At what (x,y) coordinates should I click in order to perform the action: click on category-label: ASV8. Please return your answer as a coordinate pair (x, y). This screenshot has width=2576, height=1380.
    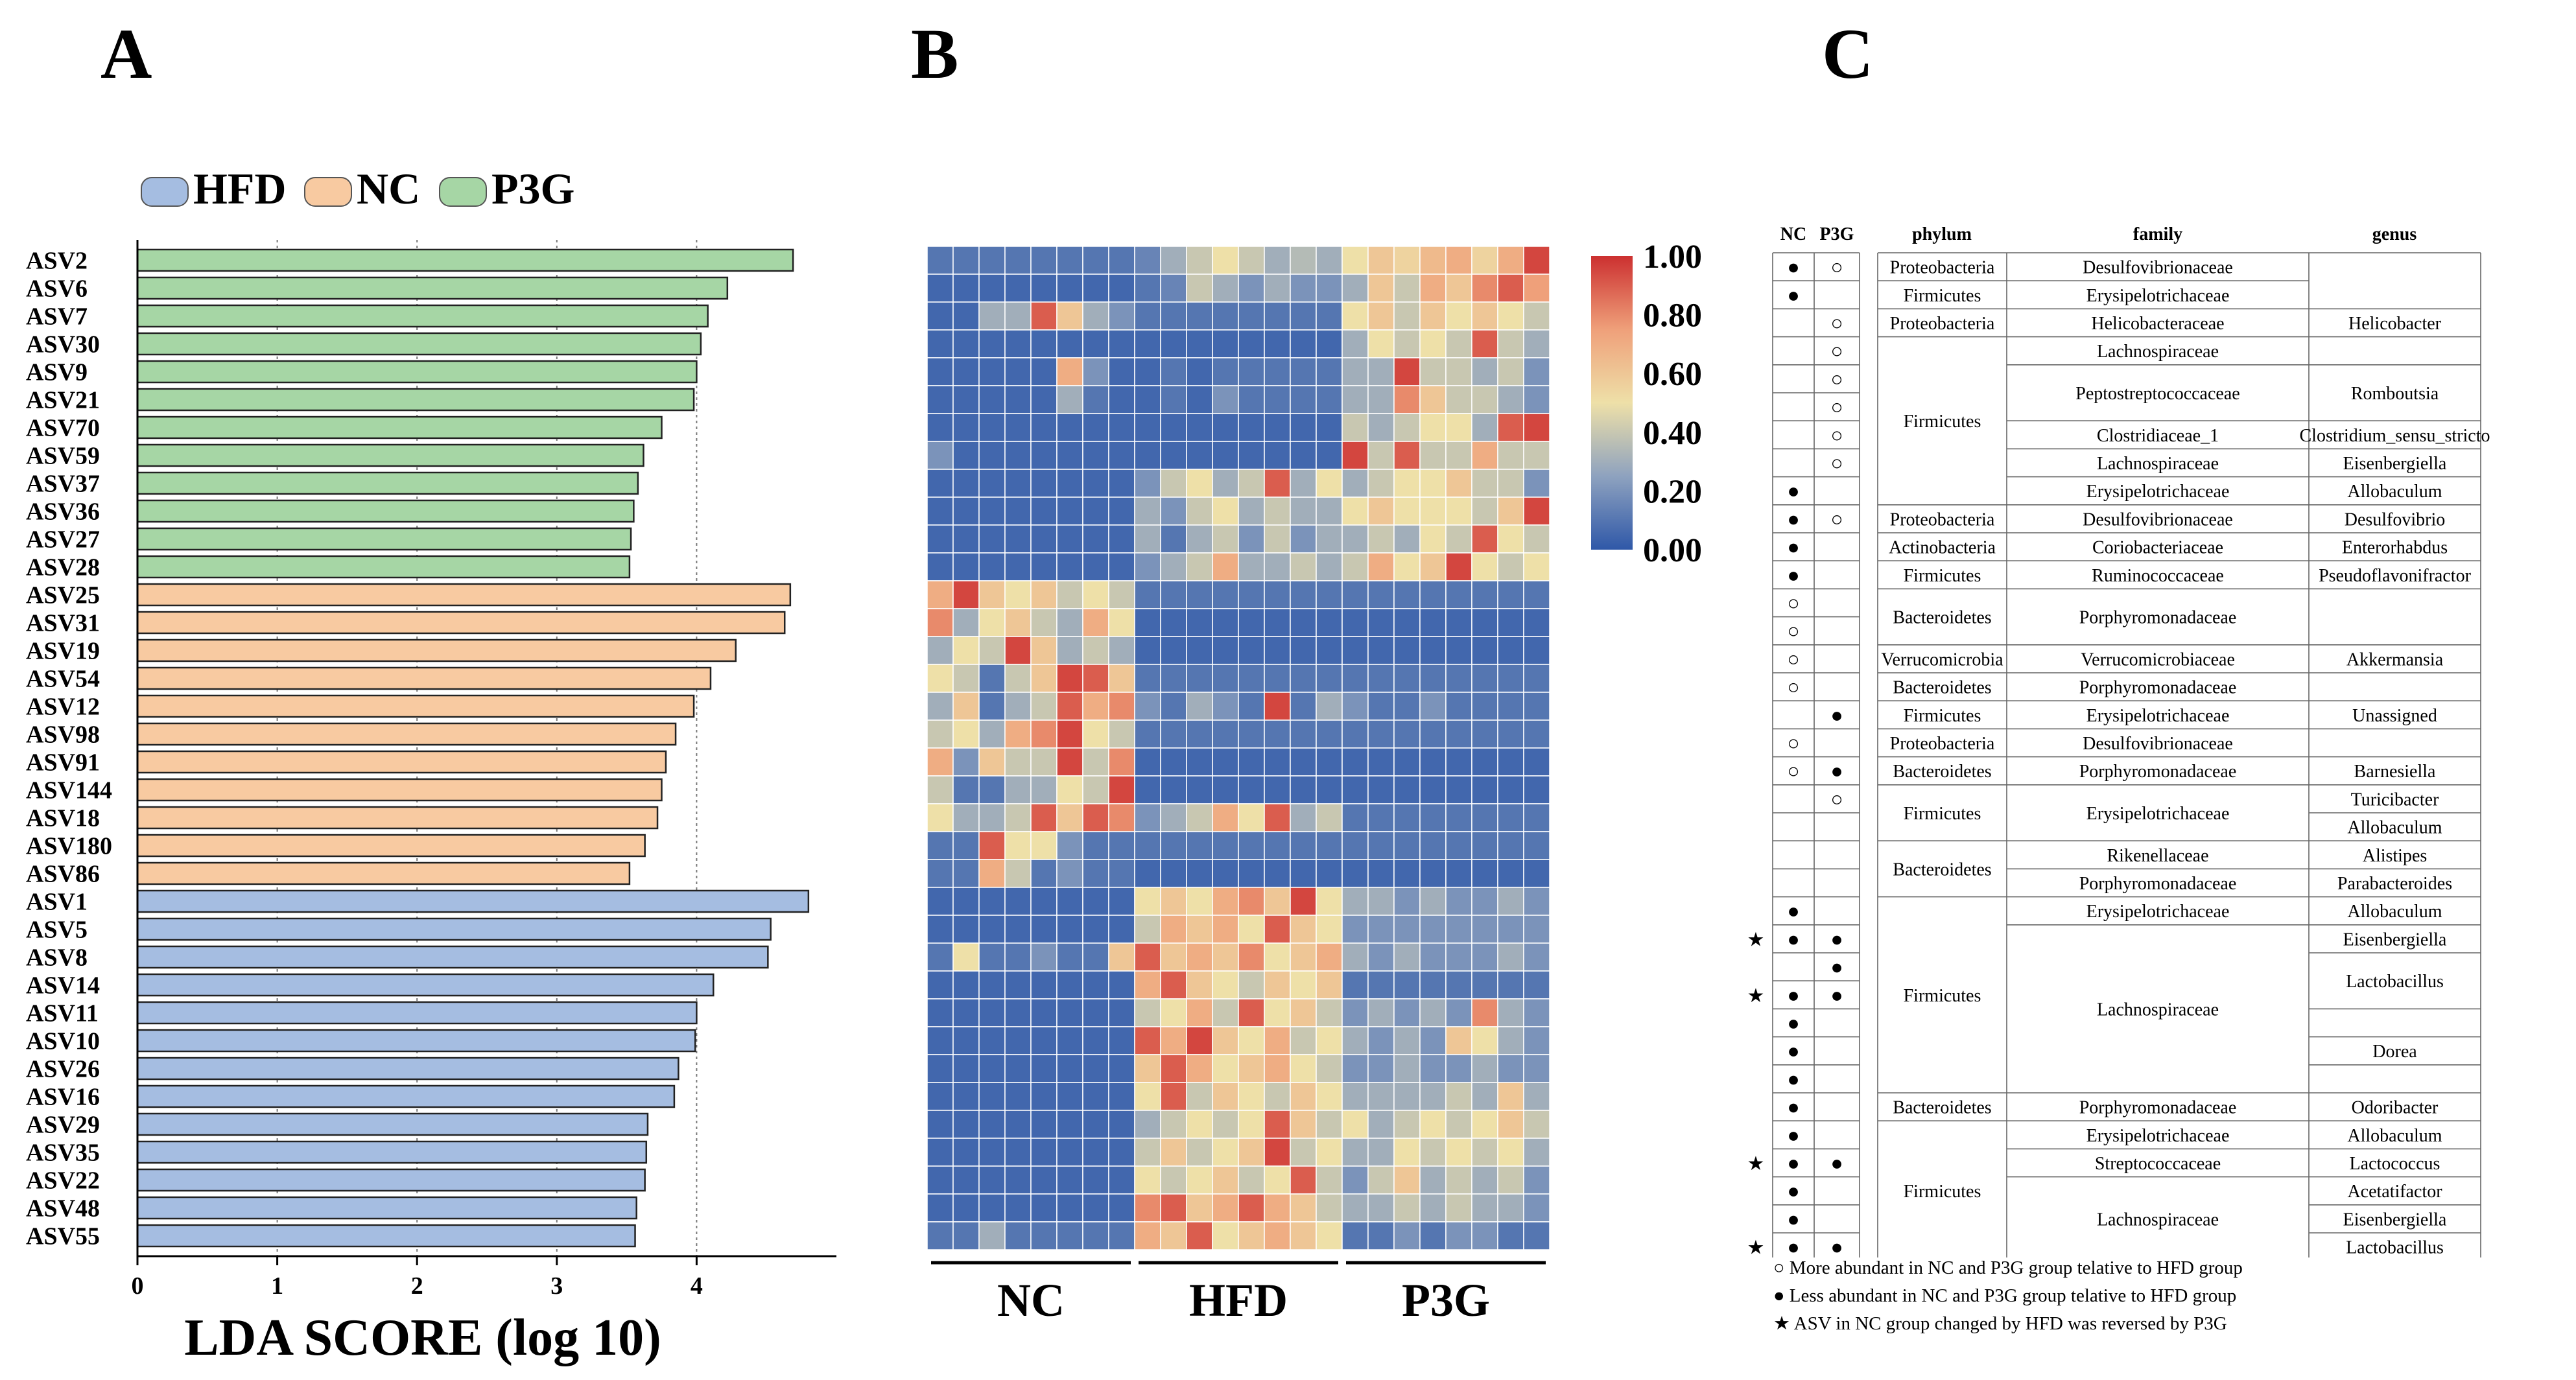
    Looking at the image, I should click on (57, 958).